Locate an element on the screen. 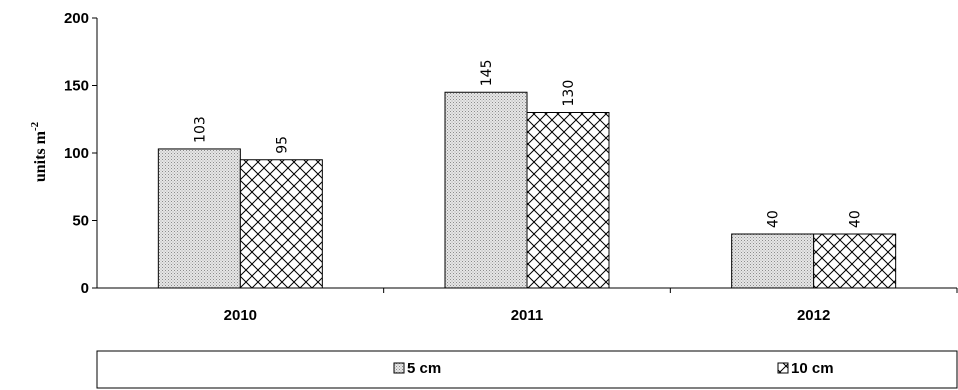 The width and height of the screenshot is (958, 390). data-label: 95 is located at coordinates (282, 145).